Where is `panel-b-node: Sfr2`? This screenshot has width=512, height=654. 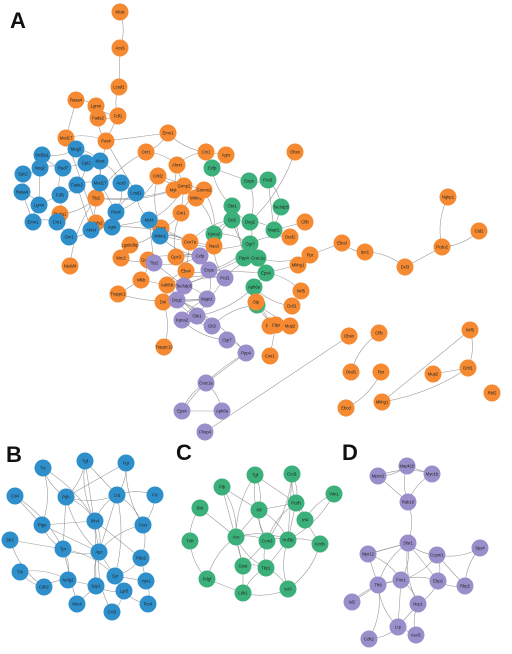
panel-b-node: Sfr2 is located at coordinates (10, 540).